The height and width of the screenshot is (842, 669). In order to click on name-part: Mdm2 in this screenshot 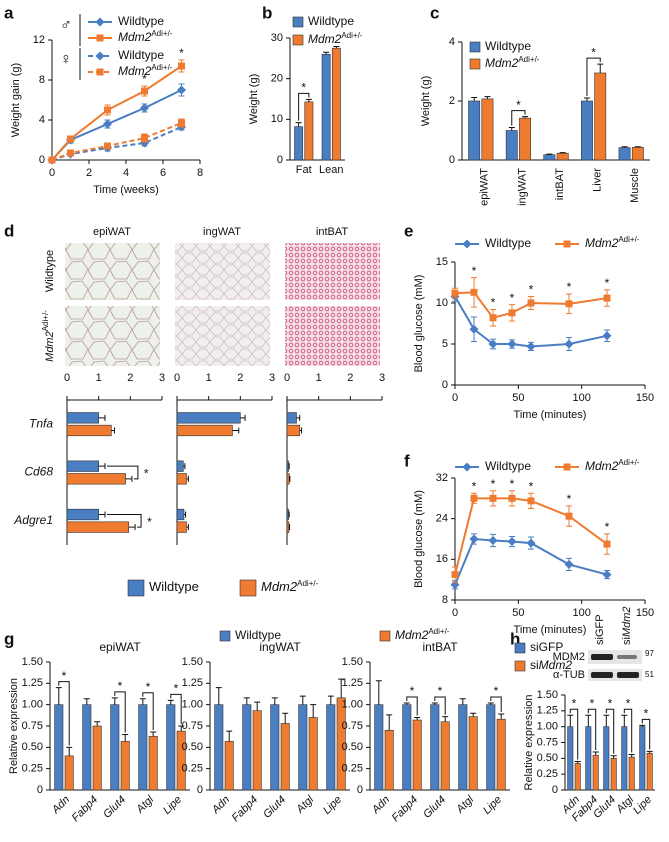, I will do `click(279, 586)`.